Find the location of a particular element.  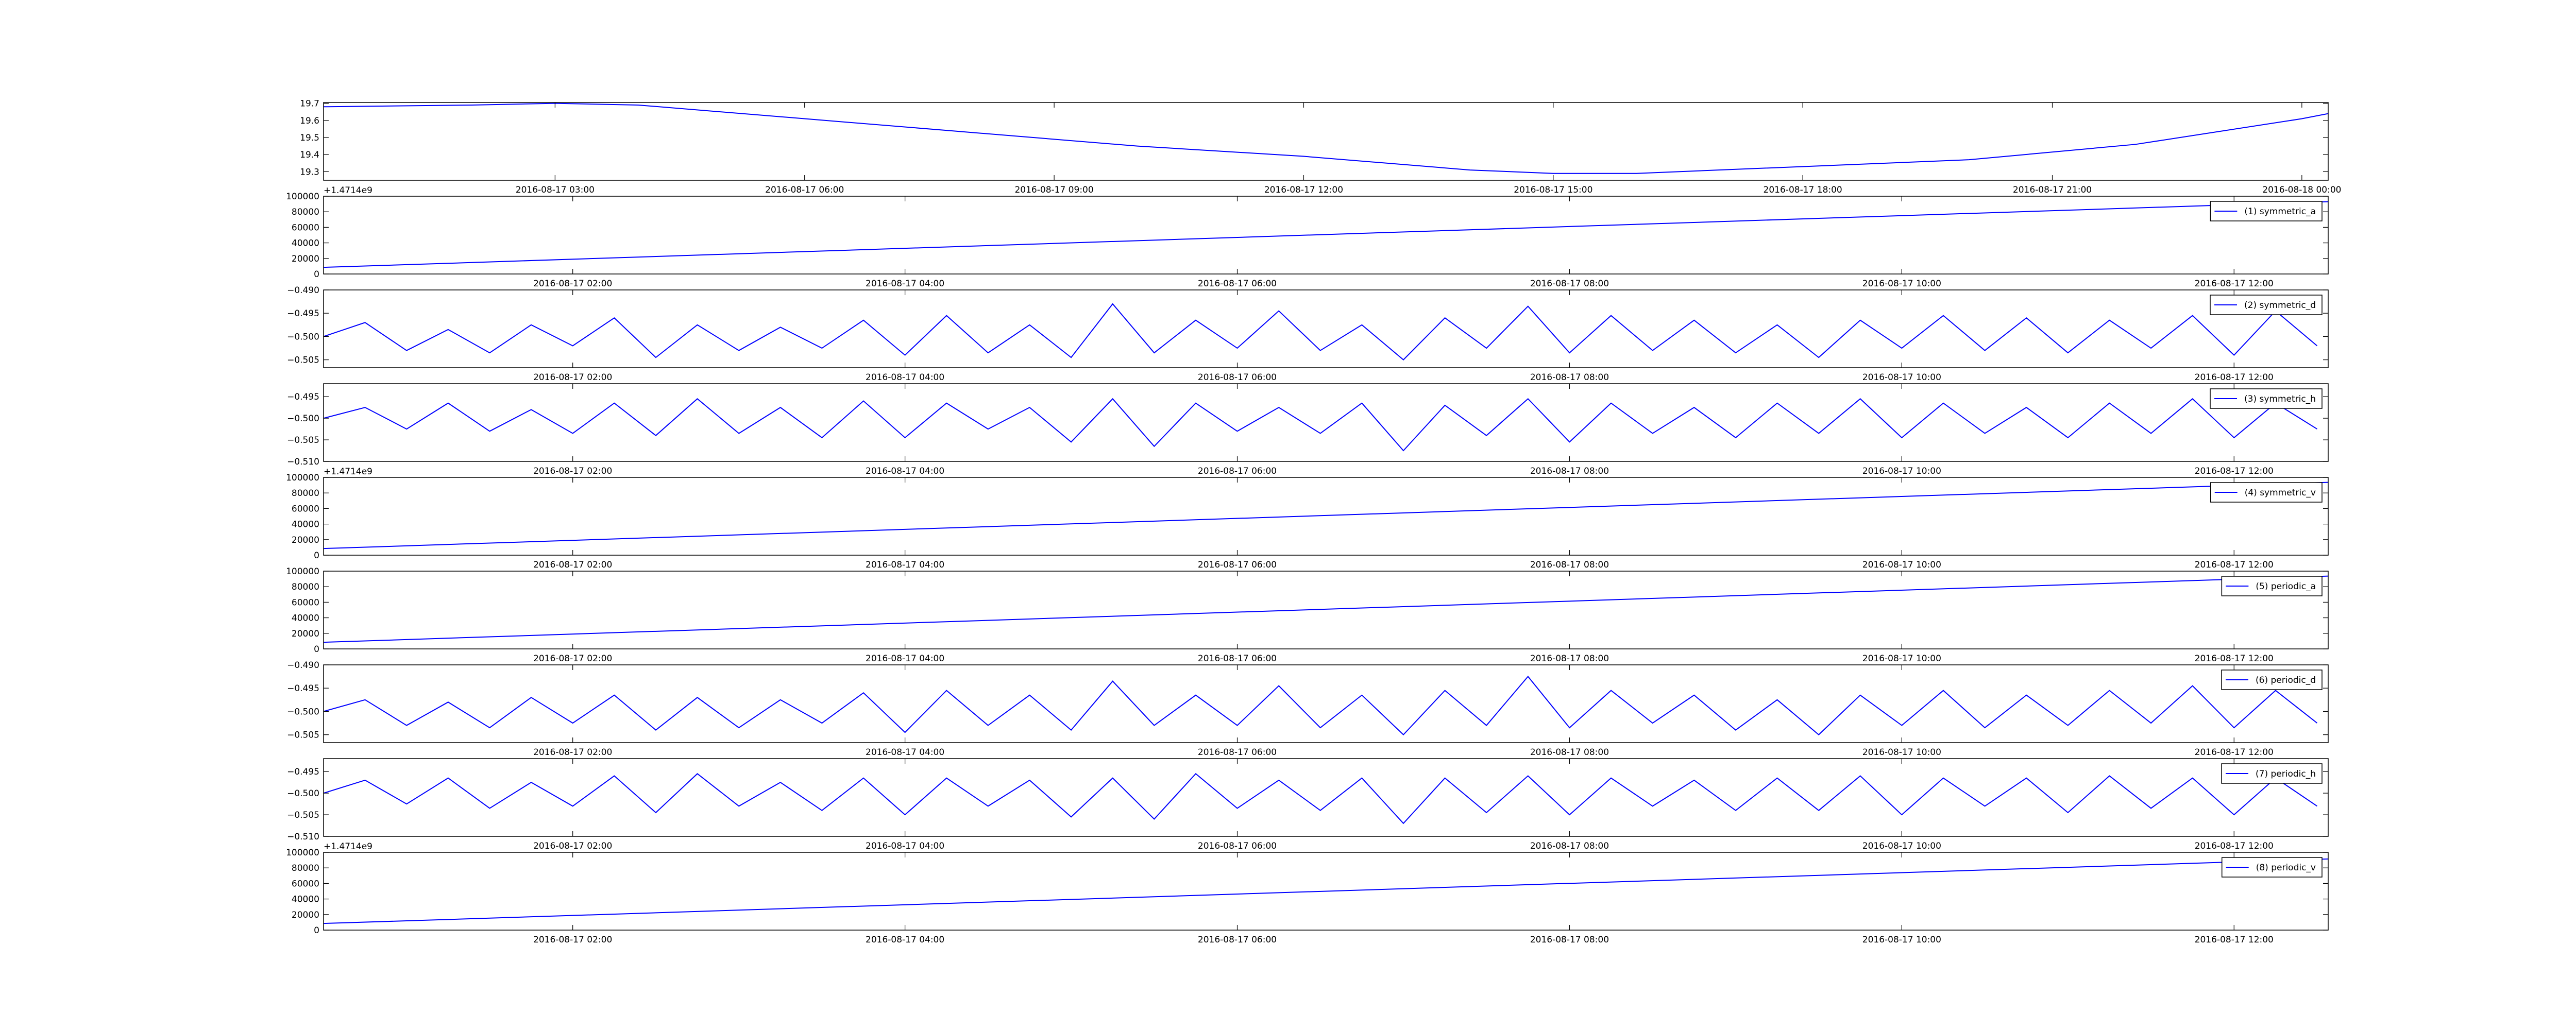

legend: (6) periodic_d is located at coordinates (2272, 680).